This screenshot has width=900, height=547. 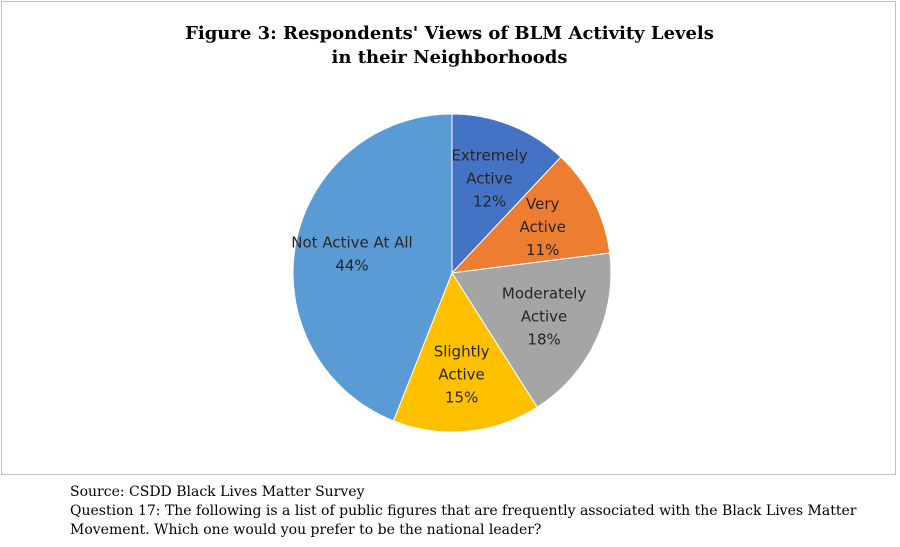 What do you see at coordinates (543, 339) in the screenshot?
I see `slice-value-label: 18%` at bounding box center [543, 339].